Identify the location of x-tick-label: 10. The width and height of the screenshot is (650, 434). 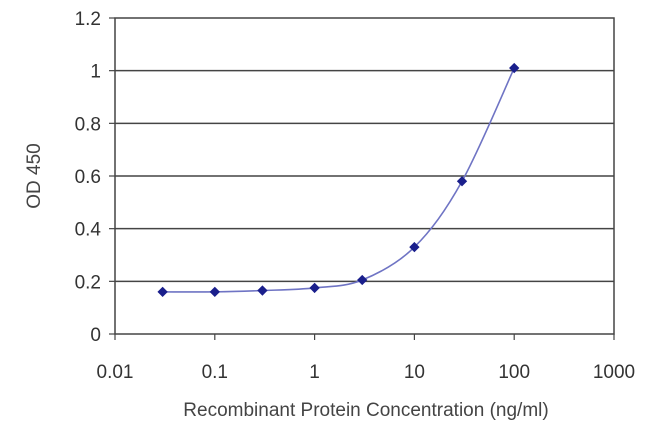
(414, 372).